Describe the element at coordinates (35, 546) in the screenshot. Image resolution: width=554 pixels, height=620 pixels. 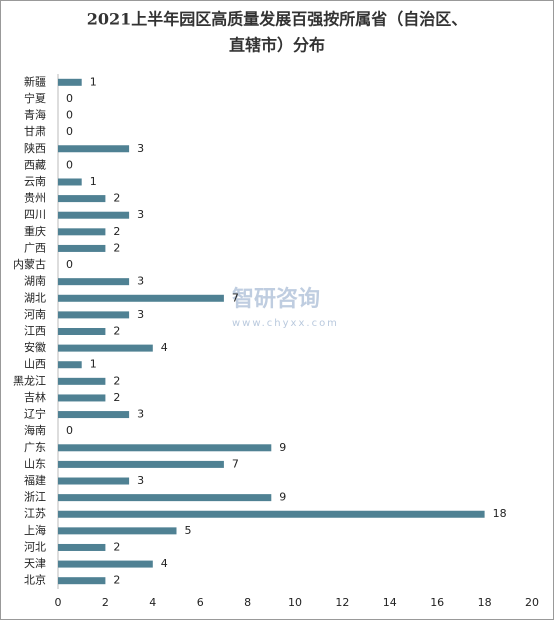
I see `y-tick-label: 河北` at that location.